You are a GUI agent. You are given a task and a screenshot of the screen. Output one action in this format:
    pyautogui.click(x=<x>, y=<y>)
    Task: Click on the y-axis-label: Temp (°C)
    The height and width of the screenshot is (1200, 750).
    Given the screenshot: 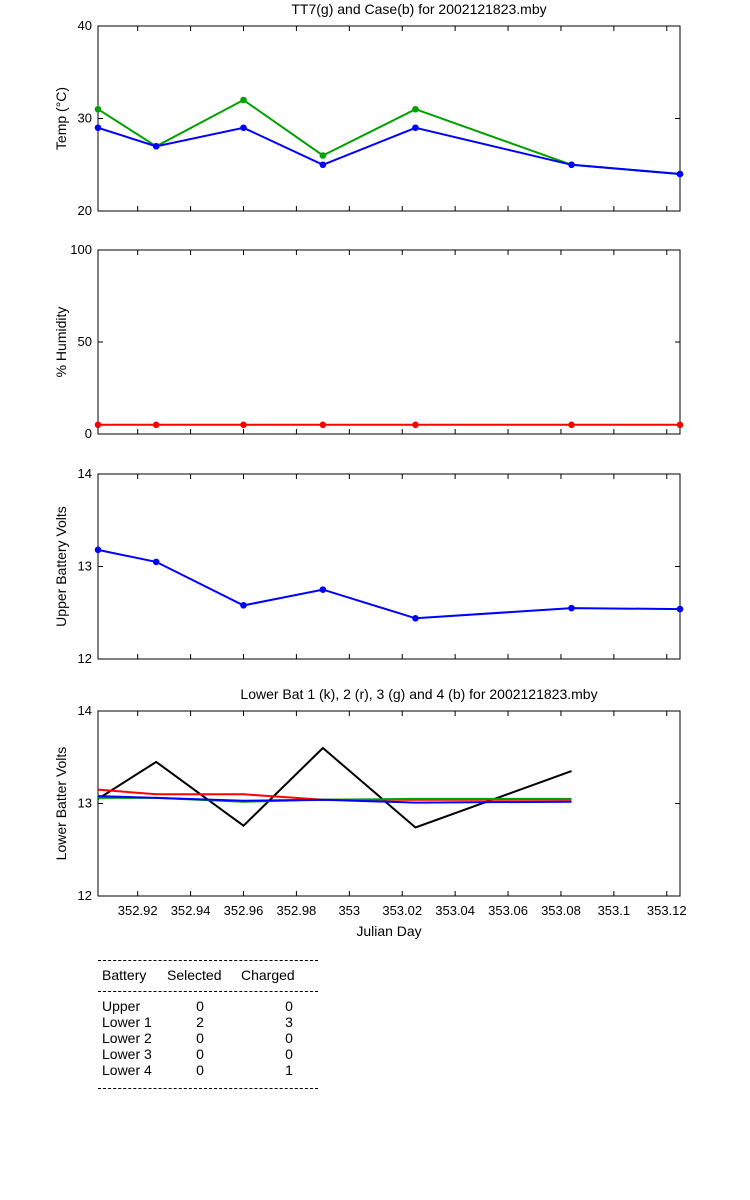 What is the action you would take?
    pyautogui.click(x=61, y=118)
    